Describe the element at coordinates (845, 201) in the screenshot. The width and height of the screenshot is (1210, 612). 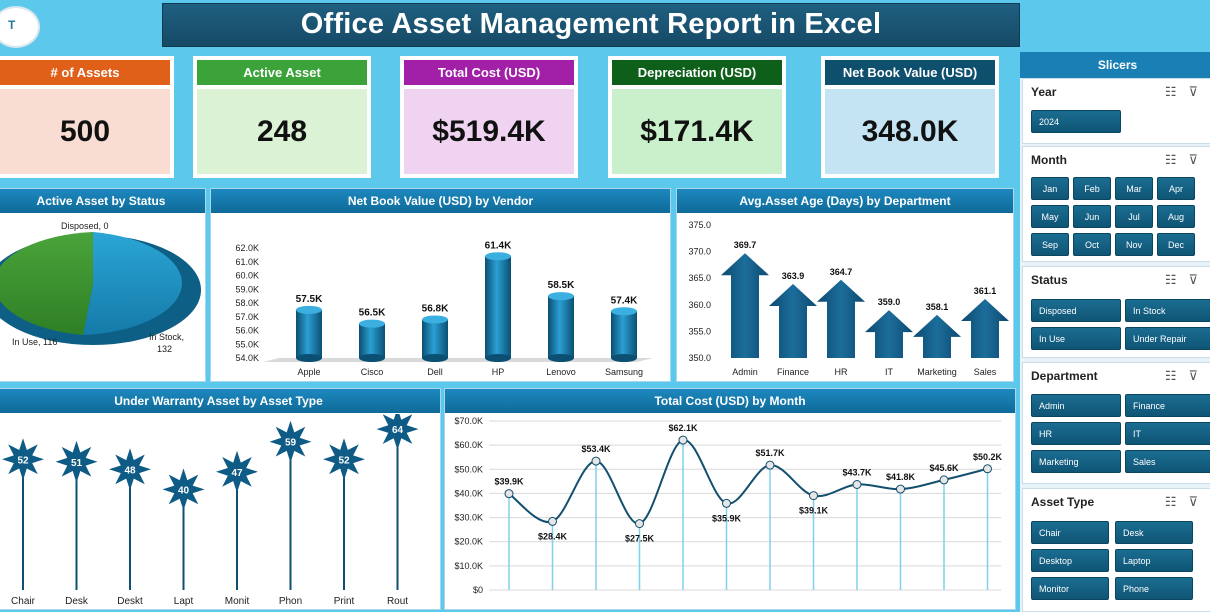
I see `chart-title: Avg.Asset Age (Days) by Department` at that location.